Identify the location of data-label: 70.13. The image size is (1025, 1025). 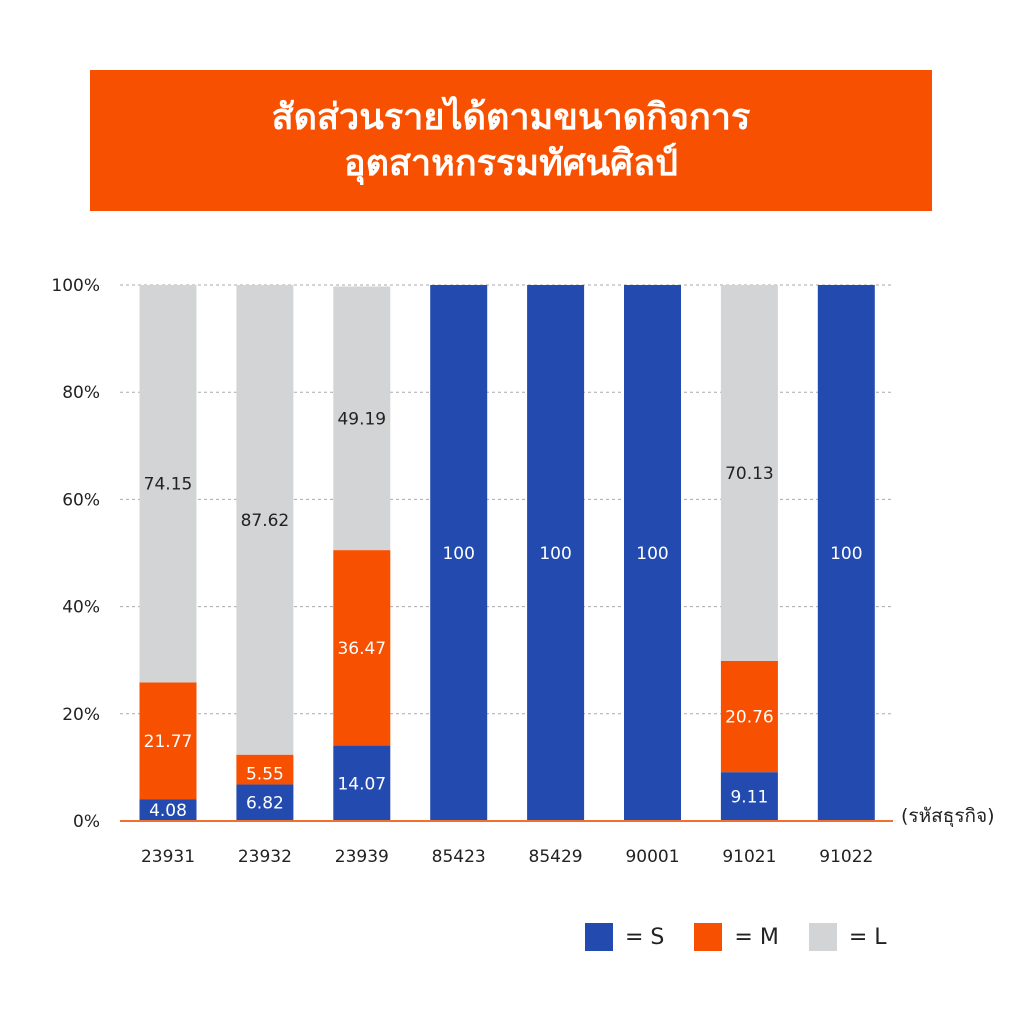
(749, 474).